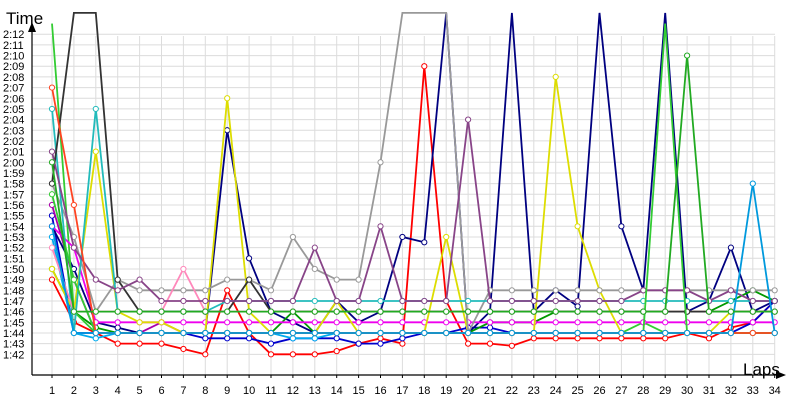 This screenshot has height=400, width=800. I want to click on y-tick-label: 1:48, so click(13, 291).